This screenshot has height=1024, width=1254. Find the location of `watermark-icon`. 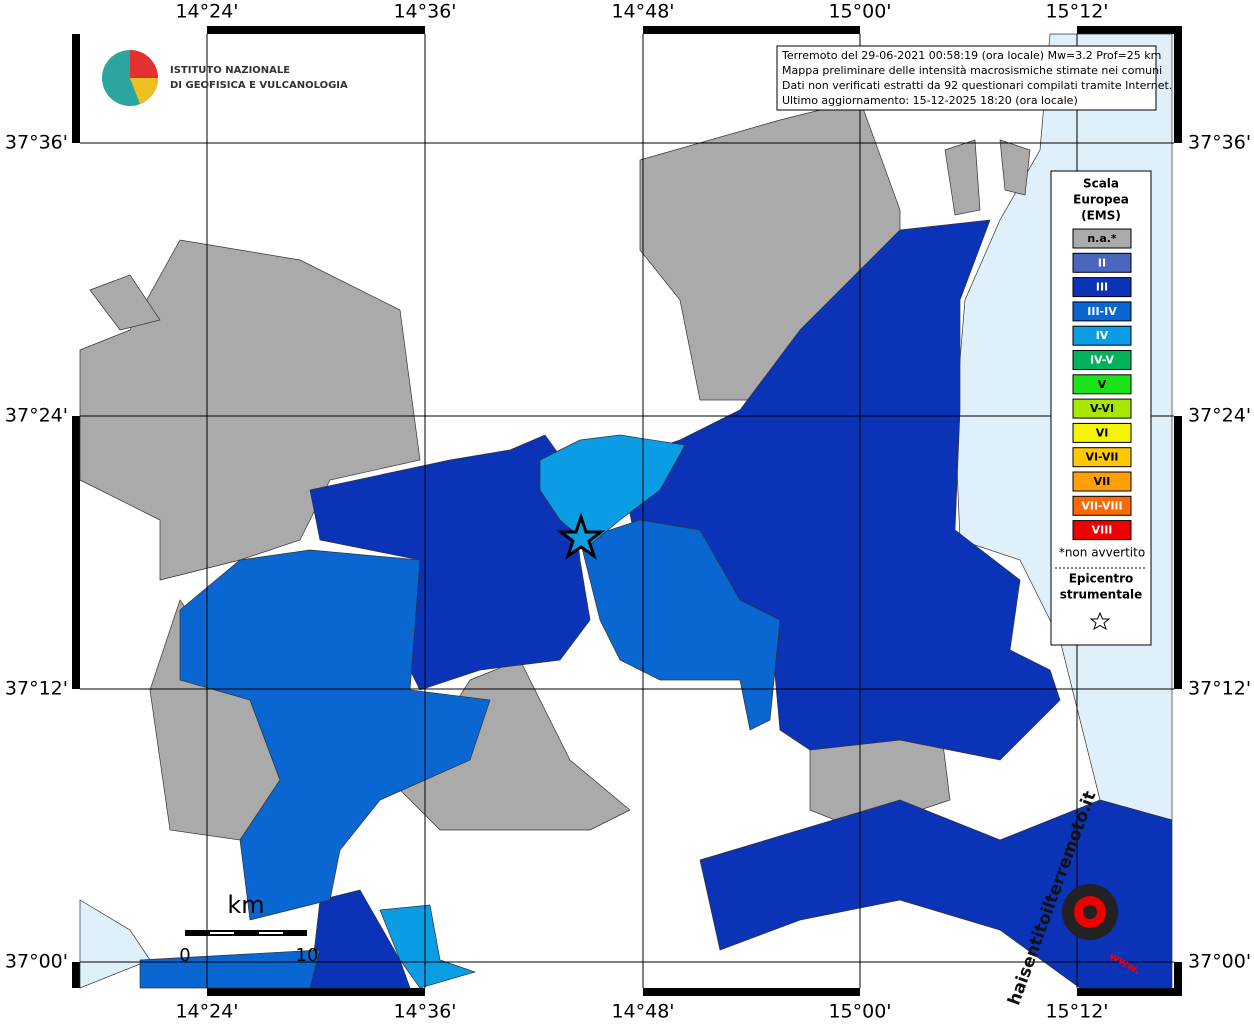

watermark-icon is located at coordinates (1090, 912).